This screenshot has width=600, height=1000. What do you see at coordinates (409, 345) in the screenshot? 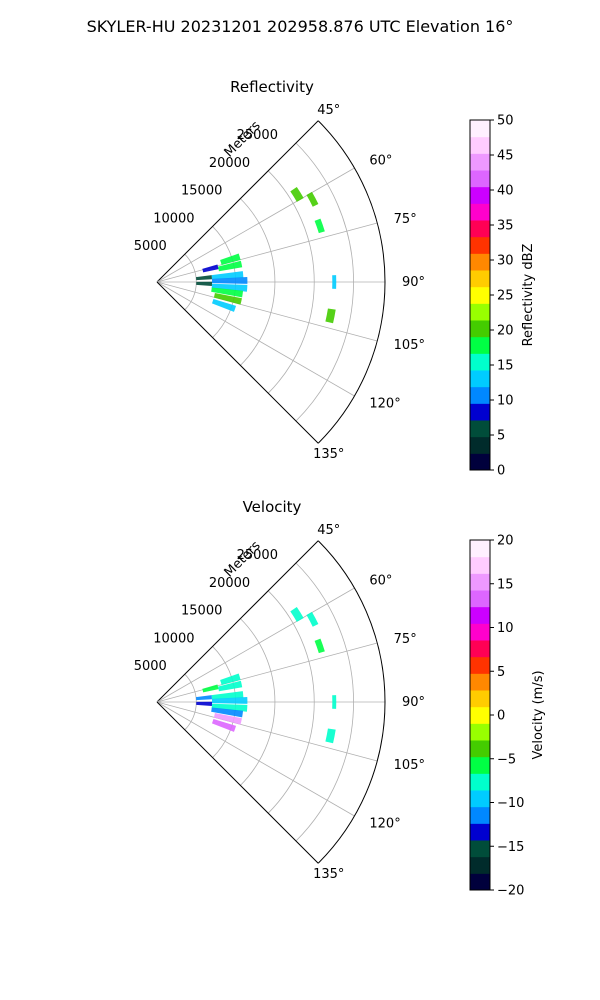
I see `reflectivity-theta-label-4: 105°` at bounding box center [409, 345].